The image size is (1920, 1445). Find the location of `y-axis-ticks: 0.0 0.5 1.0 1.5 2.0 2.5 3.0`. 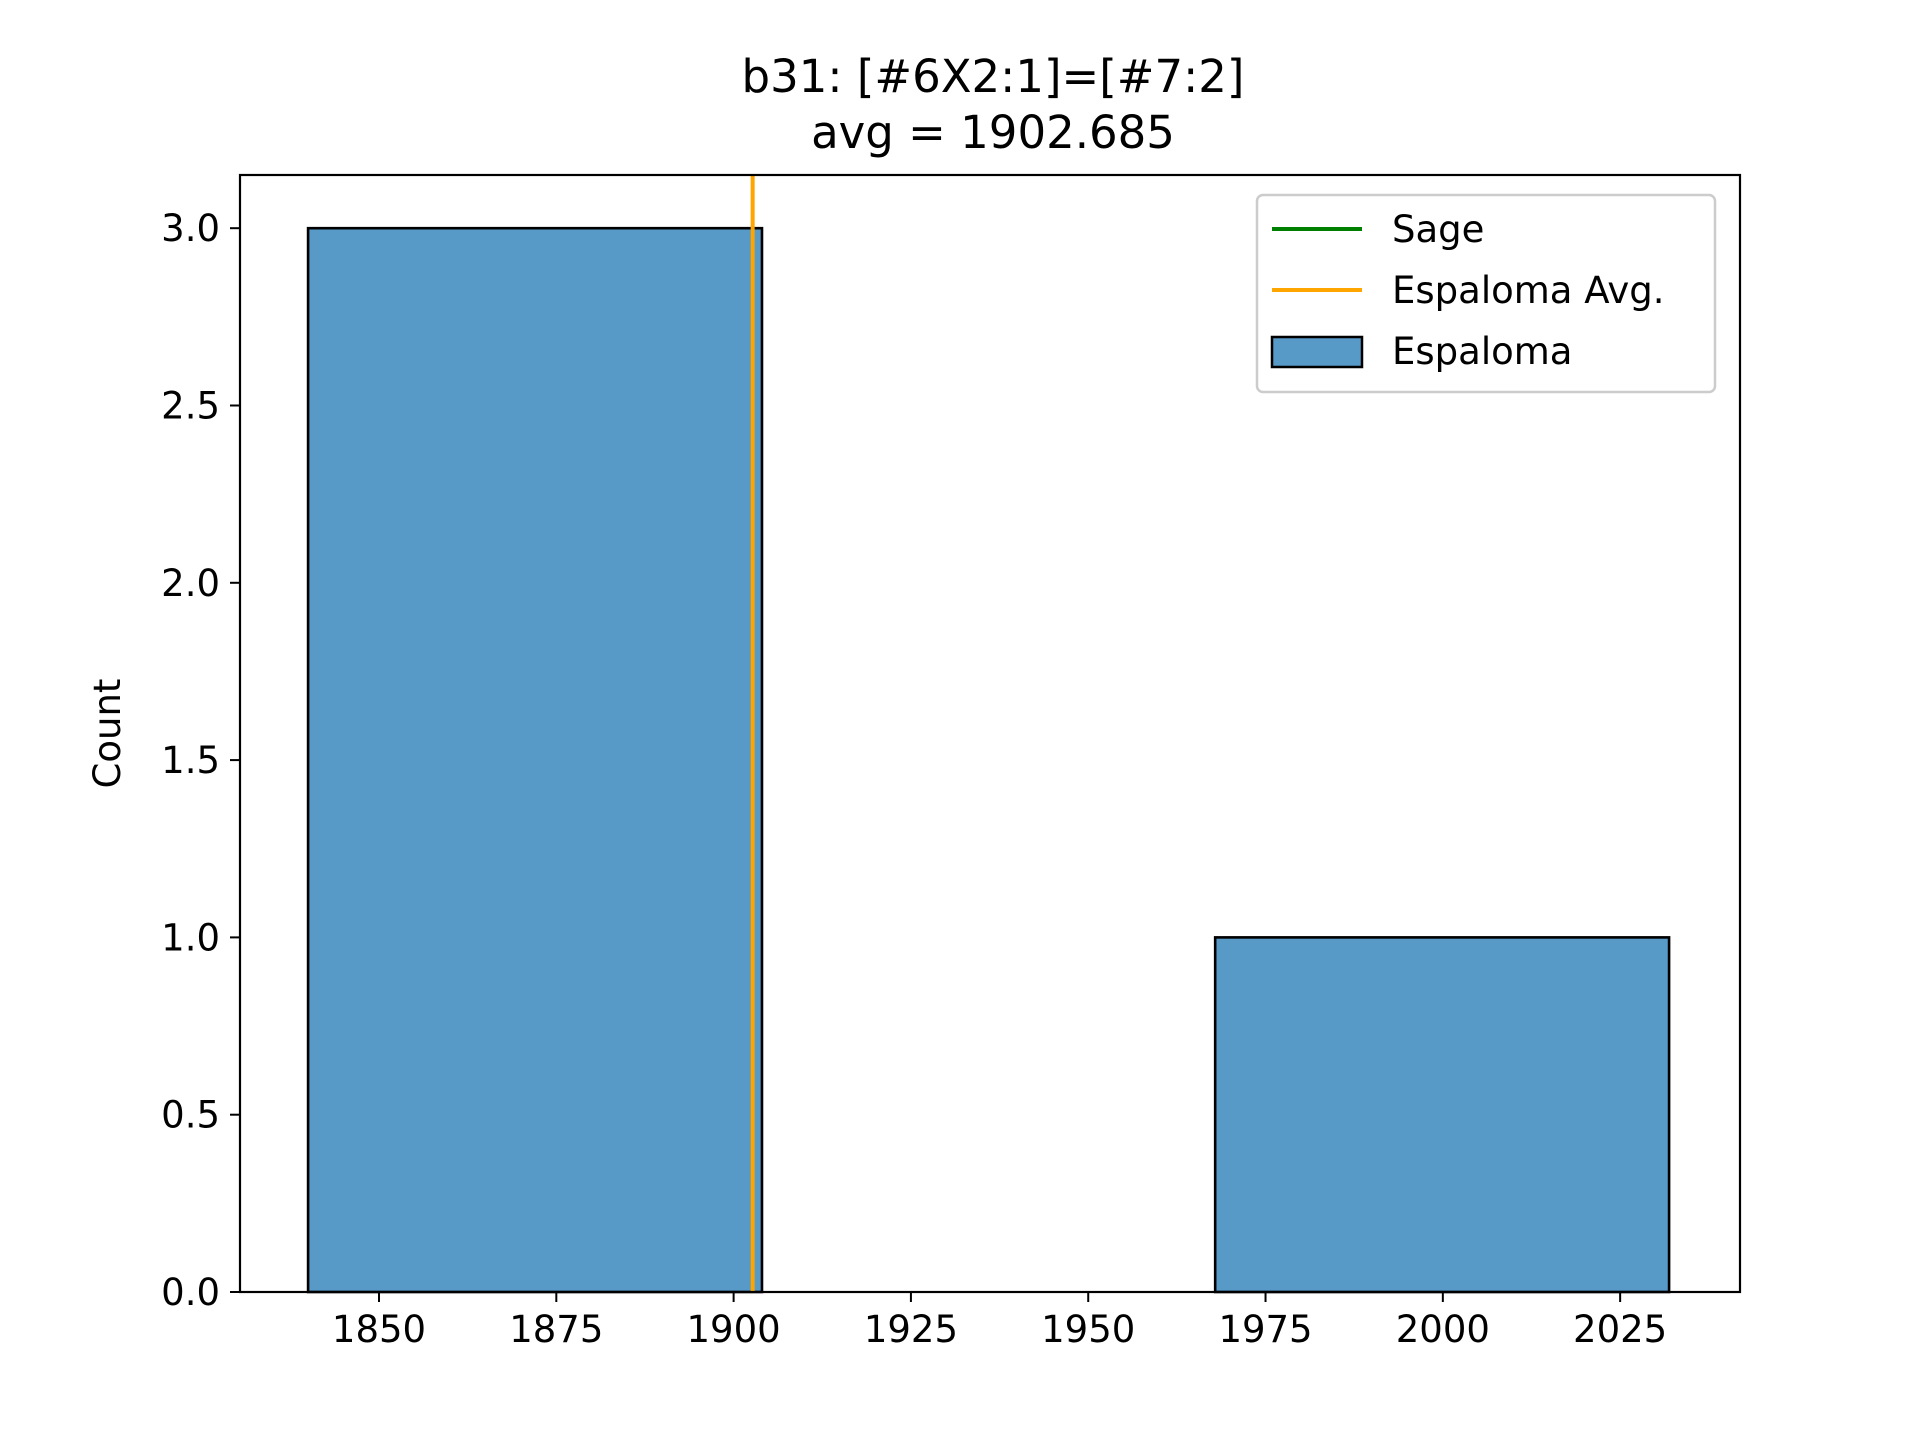

y-axis-ticks: 0.0 0.5 1.0 1.5 2.0 2.5 3.0 is located at coordinates (200, 760).